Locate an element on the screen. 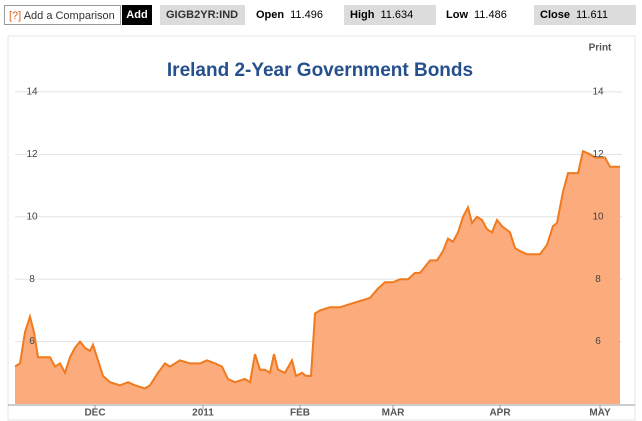  stat: Close 11.611 is located at coordinates (585, 15).